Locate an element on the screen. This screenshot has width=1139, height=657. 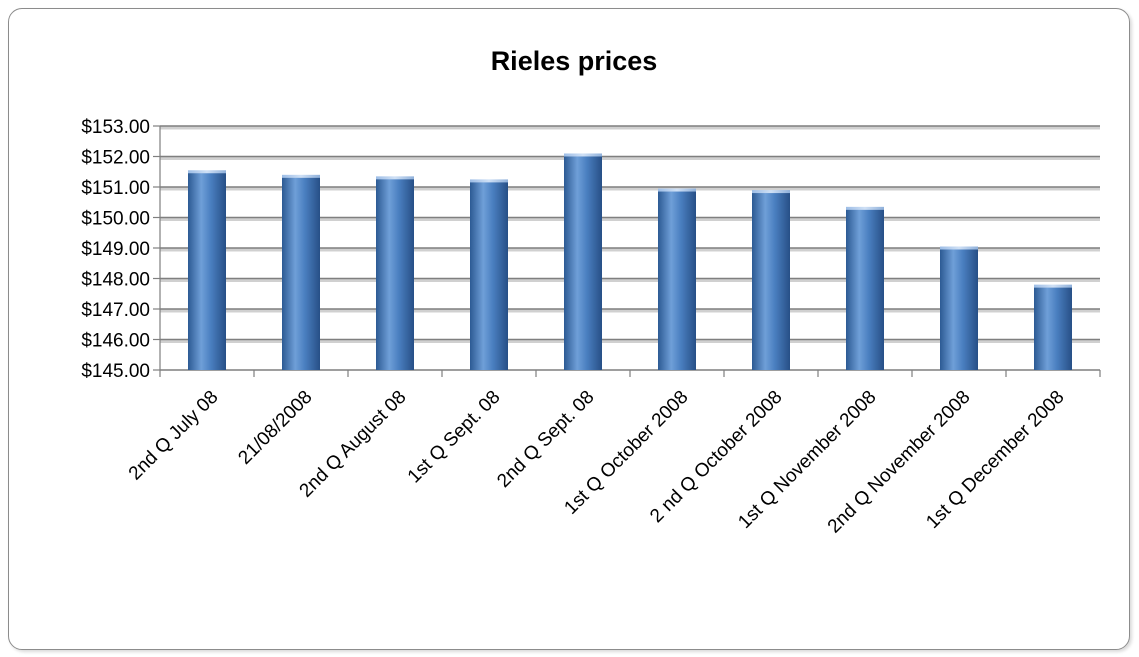
y-tick-label: $150.00 is located at coordinates (115, 219).